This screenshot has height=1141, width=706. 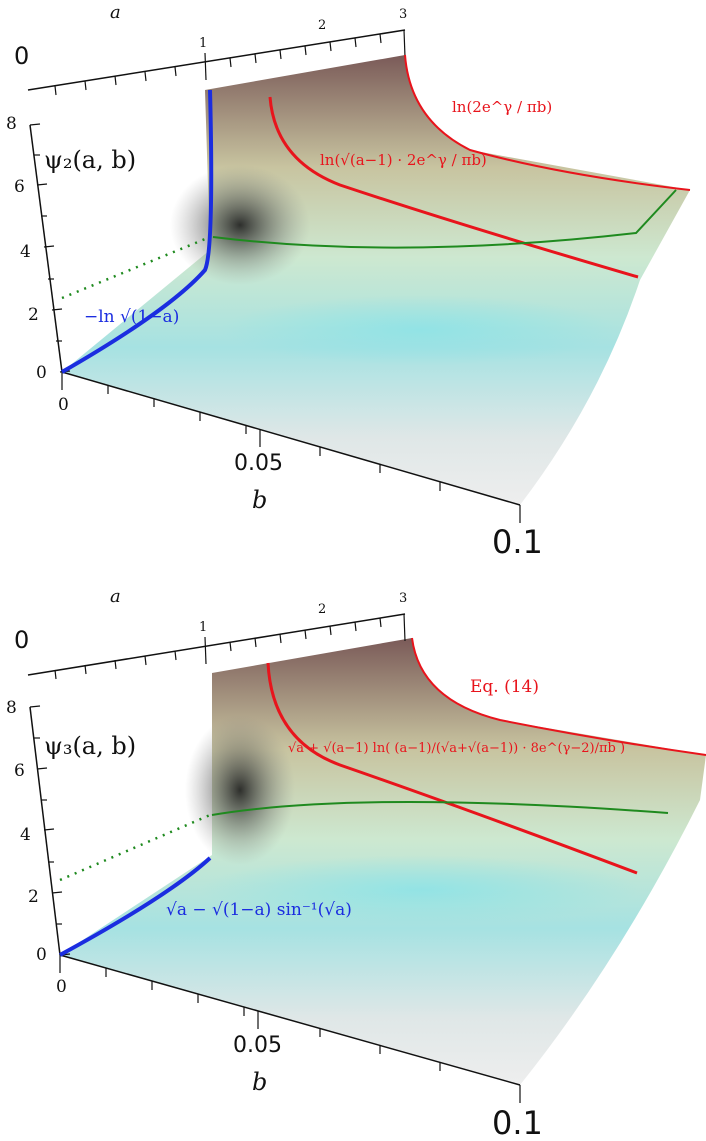 I want to click on green-curve, so click(x=444, y=219).